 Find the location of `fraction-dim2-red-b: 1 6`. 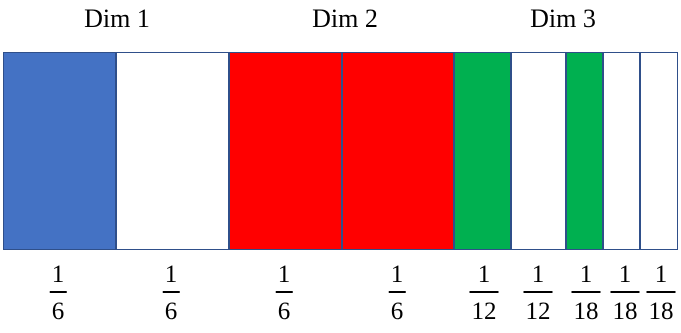

fraction-dim2-red-b: 1 6 is located at coordinates (397, 293).